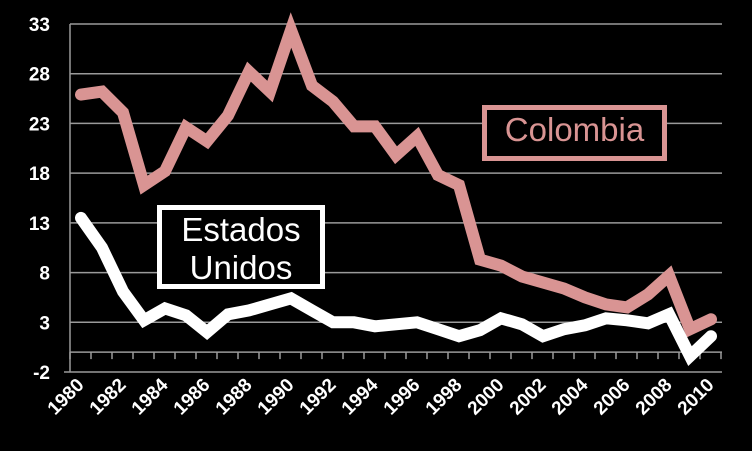 This screenshot has width=752, height=451. I want to click on x-tick-label: 1988, so click(234, 397).